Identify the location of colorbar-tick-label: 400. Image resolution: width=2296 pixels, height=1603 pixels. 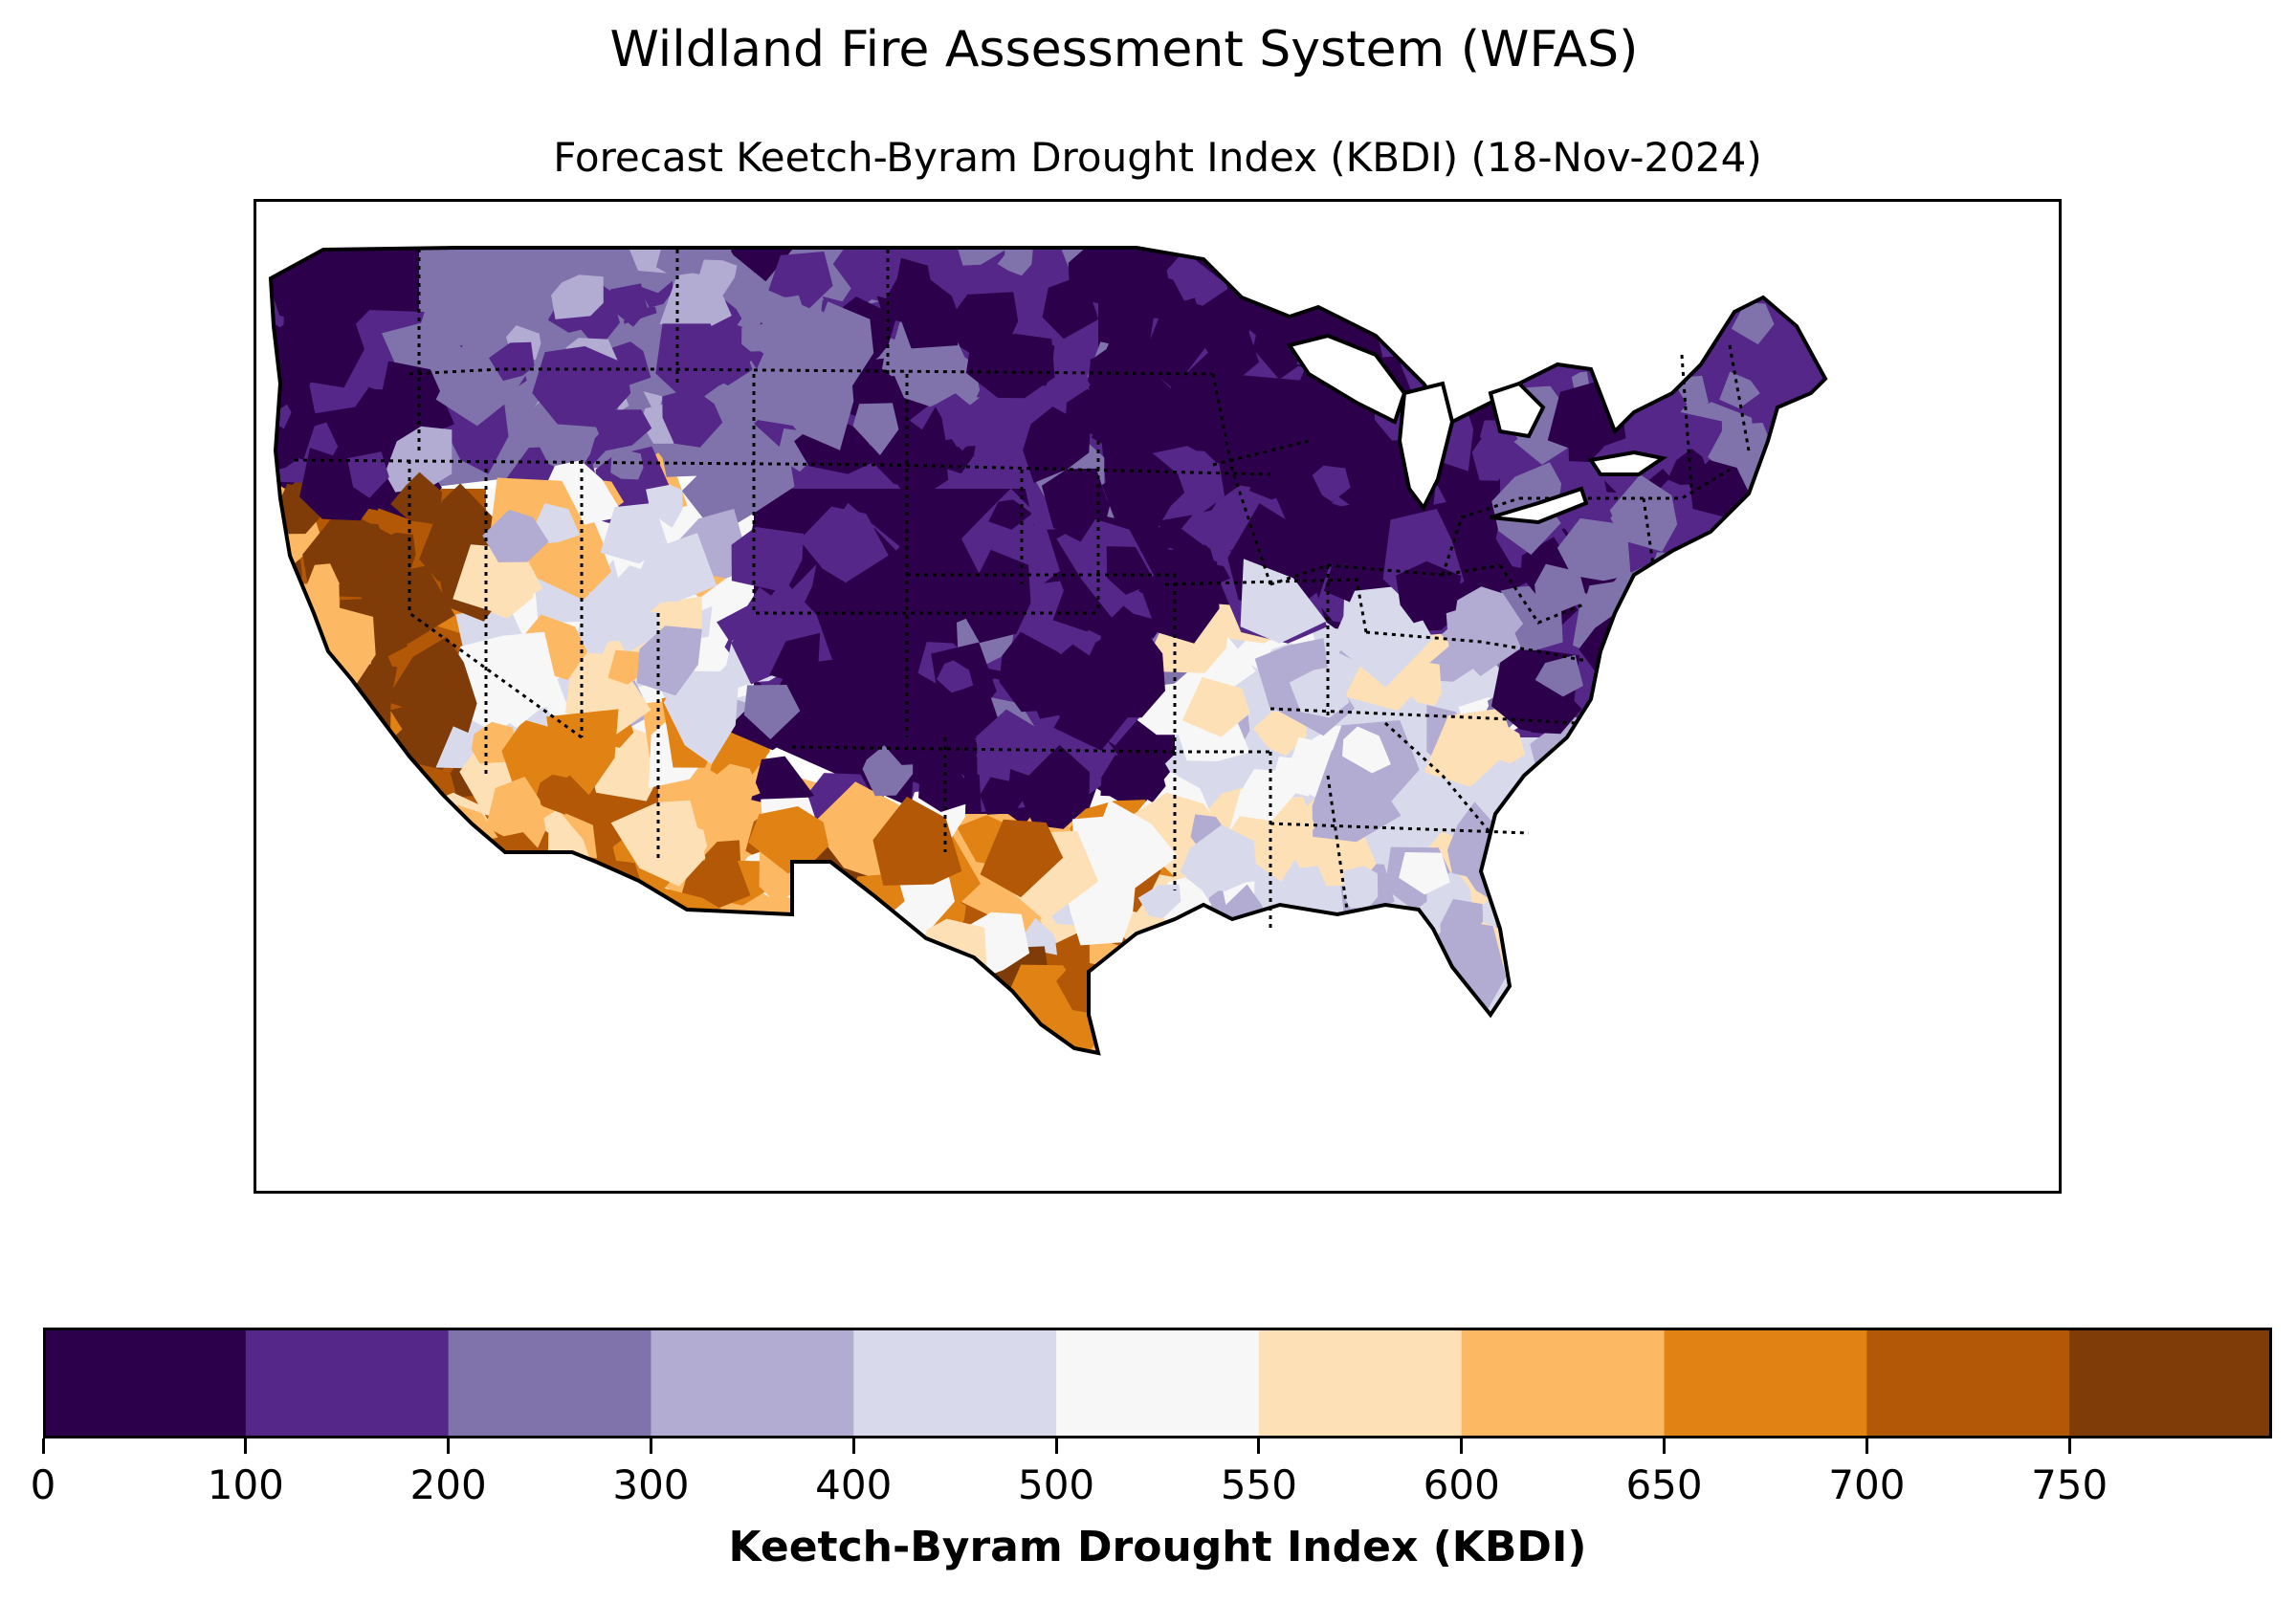
(854, 1484).